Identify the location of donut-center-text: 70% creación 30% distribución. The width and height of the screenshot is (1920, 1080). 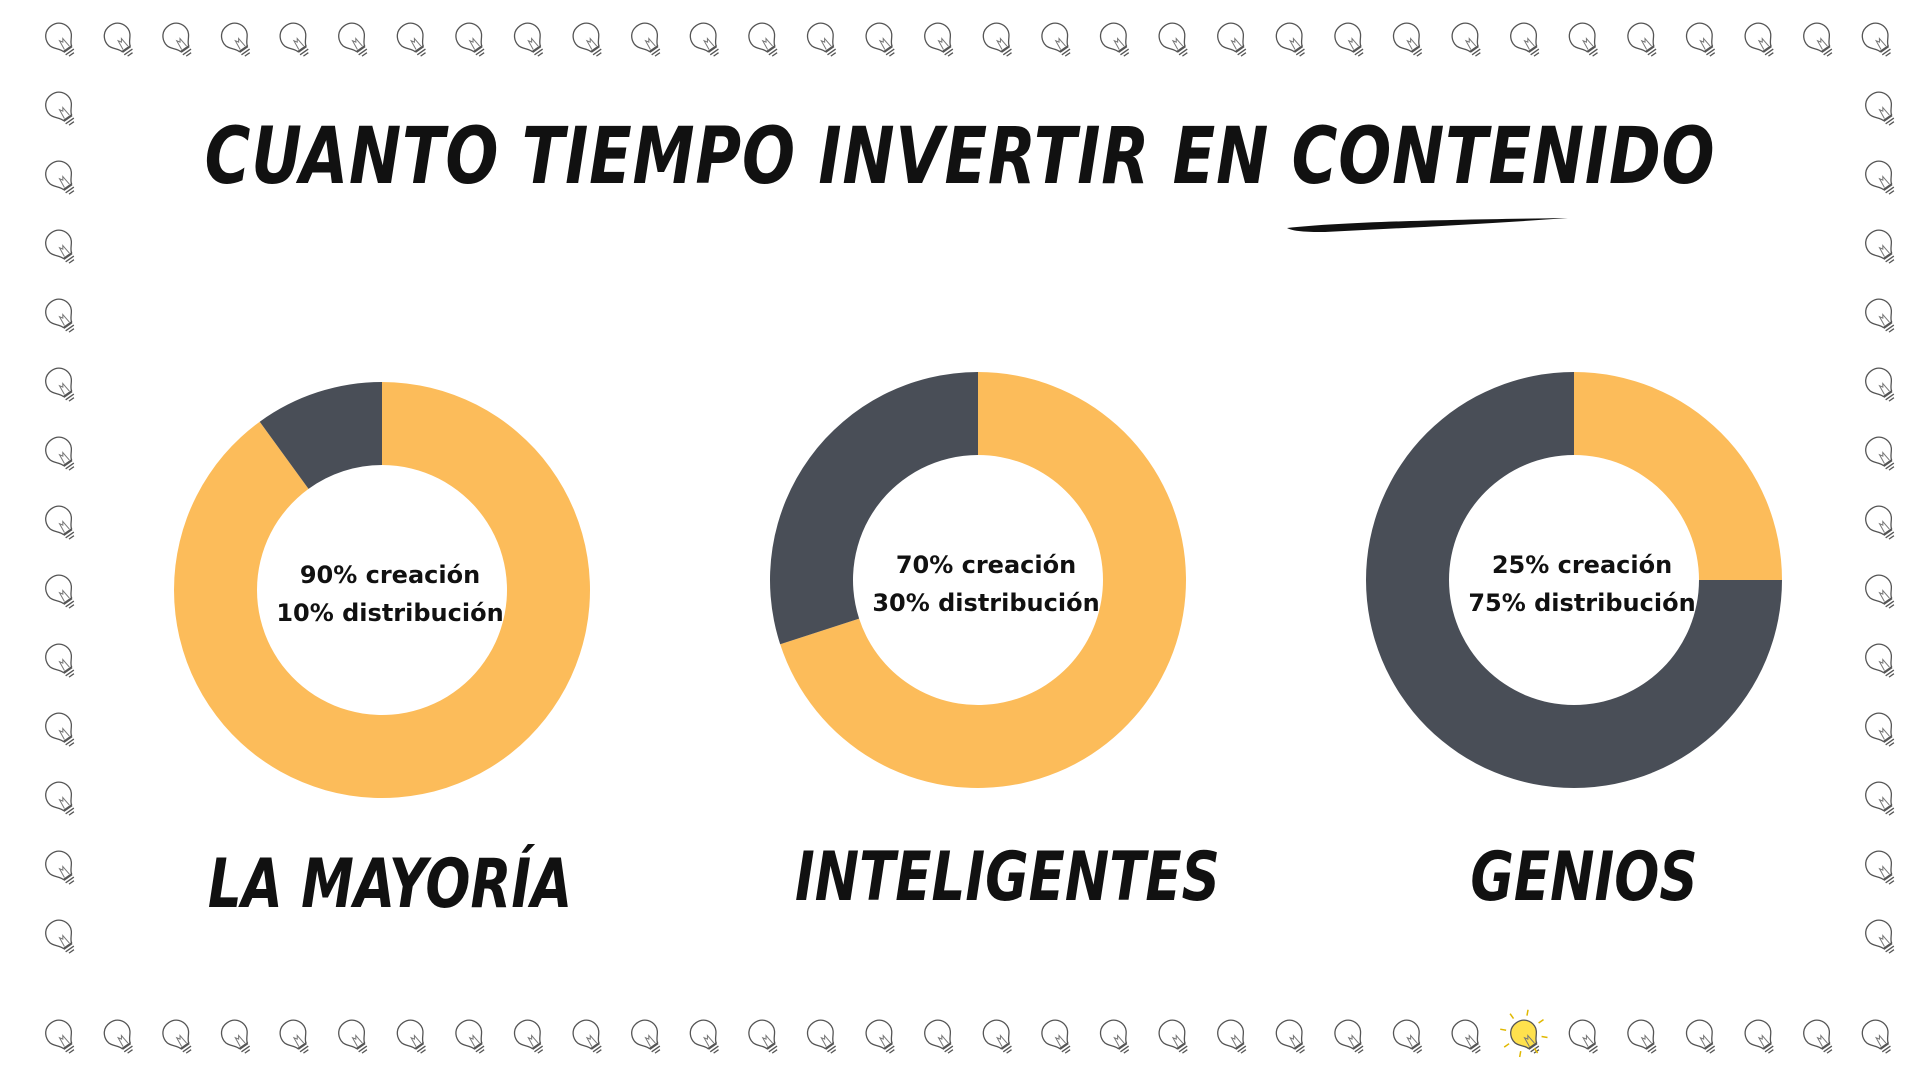
(986, 584).